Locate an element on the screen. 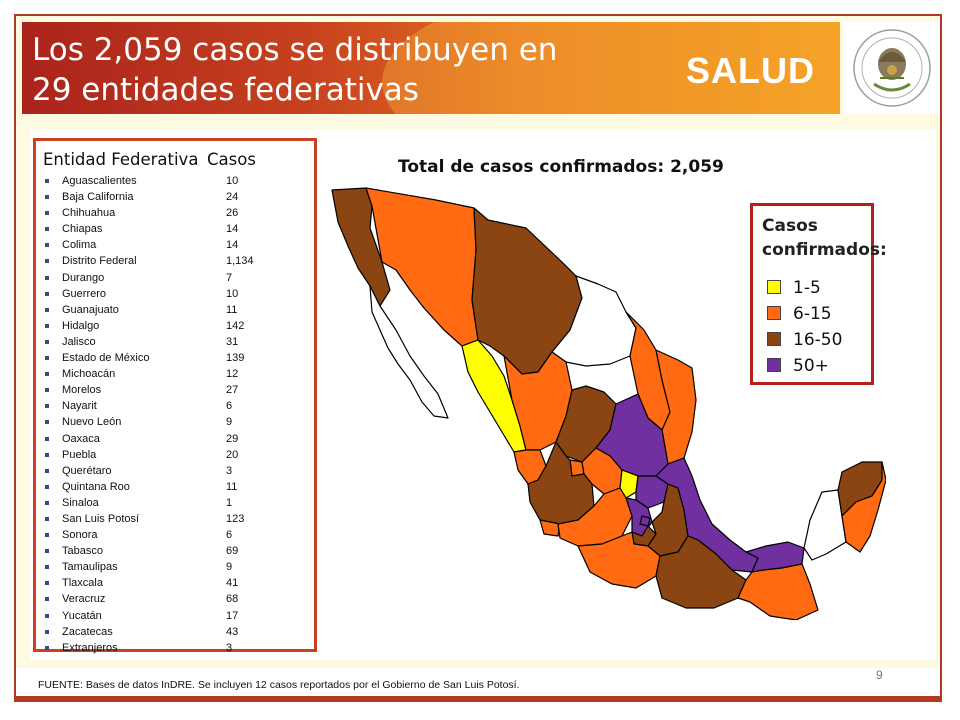  table-row: Baja California 24 is located at coordinates (175, 198).